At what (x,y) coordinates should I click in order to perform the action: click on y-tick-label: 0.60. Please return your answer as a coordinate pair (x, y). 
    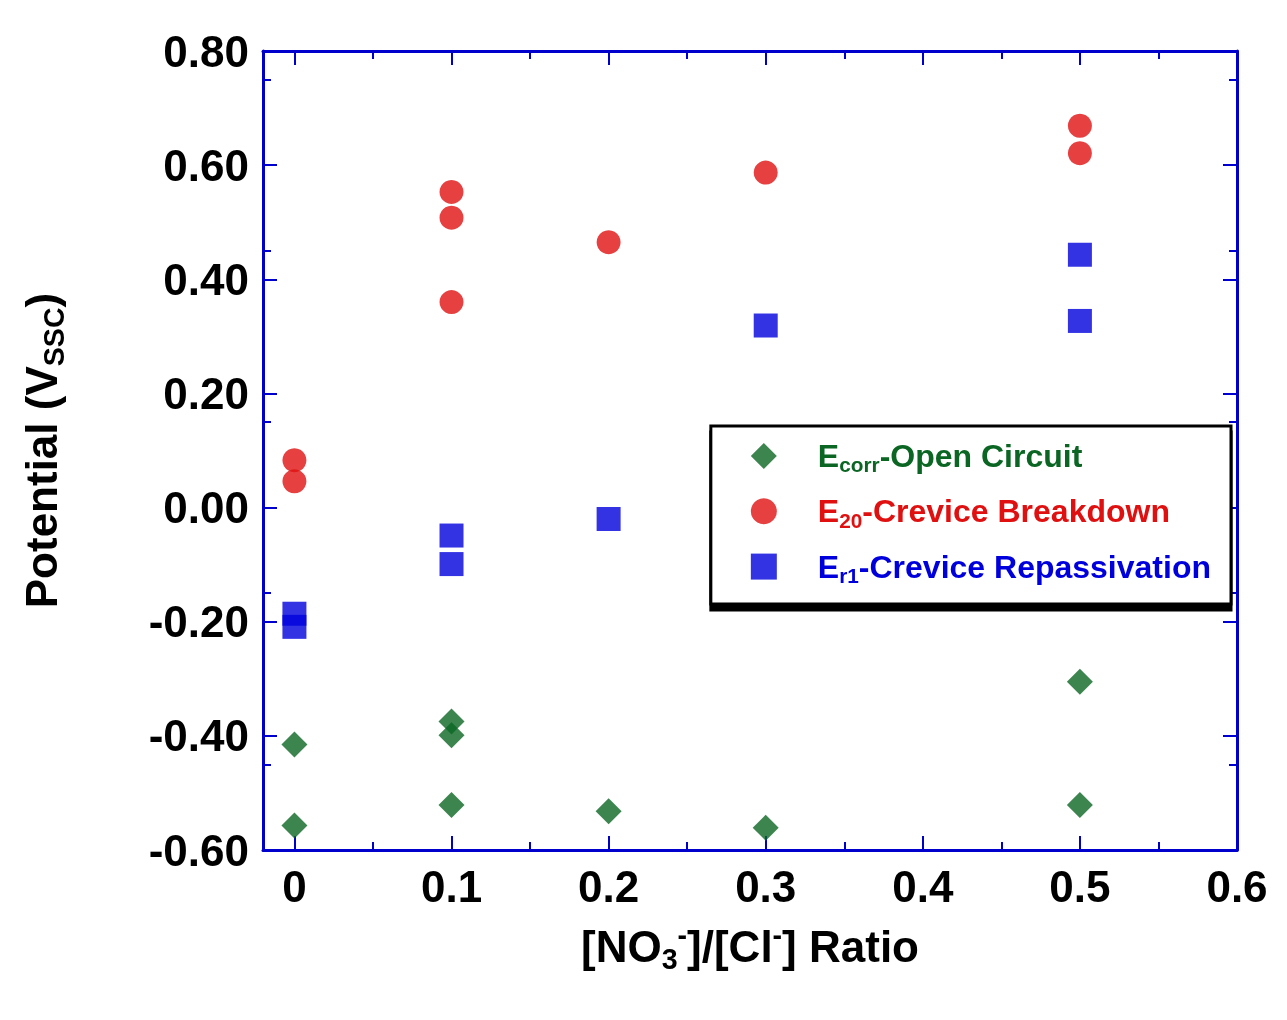
    Looking at the image, I should click on (206, 165).